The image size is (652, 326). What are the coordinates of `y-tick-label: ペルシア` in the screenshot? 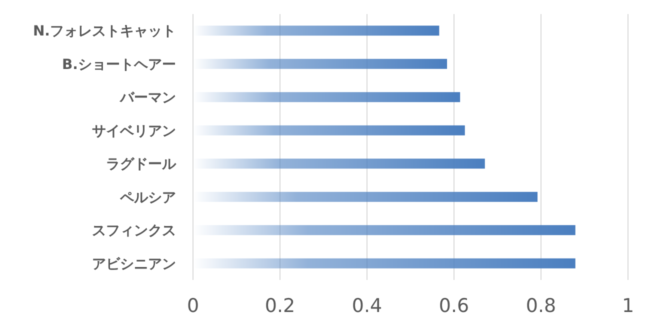 It's located at (147, 198).